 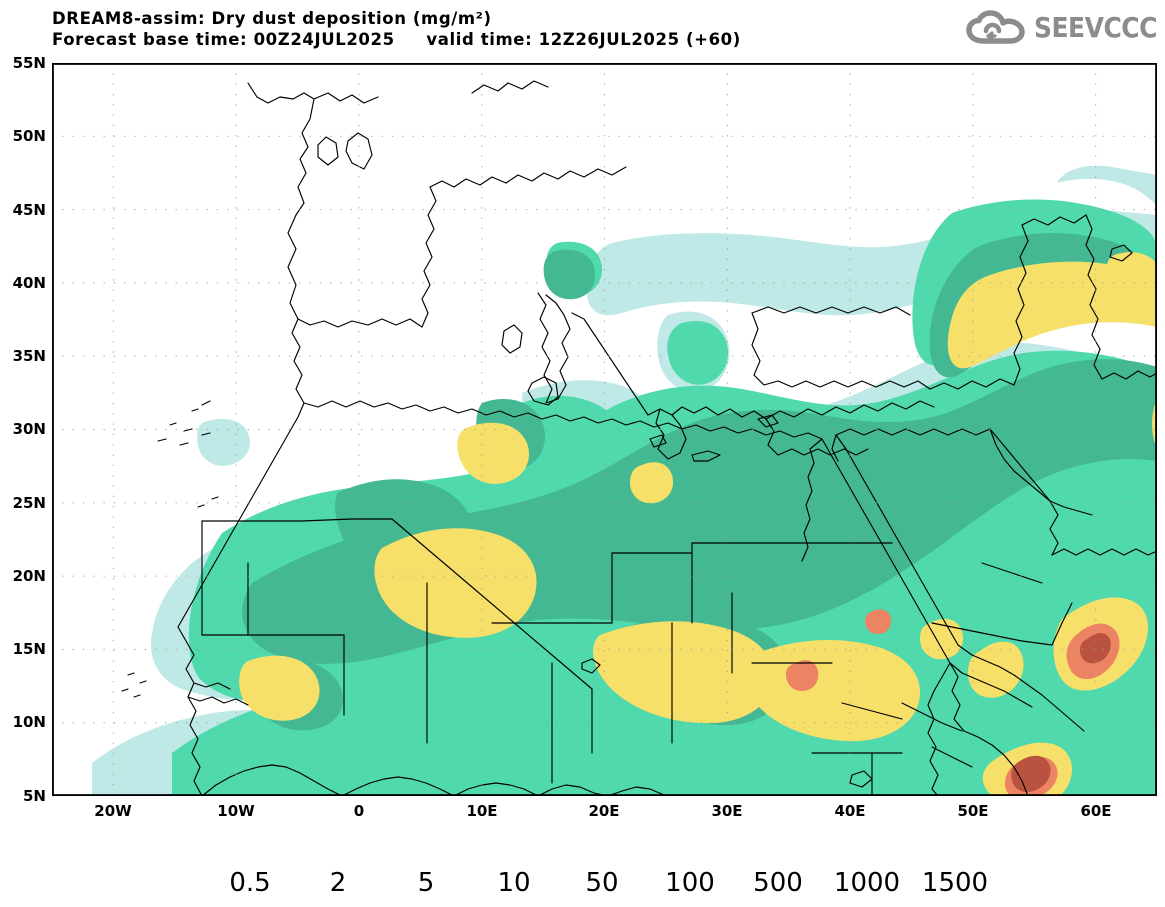 I want to click on x-tick-50E: 50E, so click(x=973, y=811).